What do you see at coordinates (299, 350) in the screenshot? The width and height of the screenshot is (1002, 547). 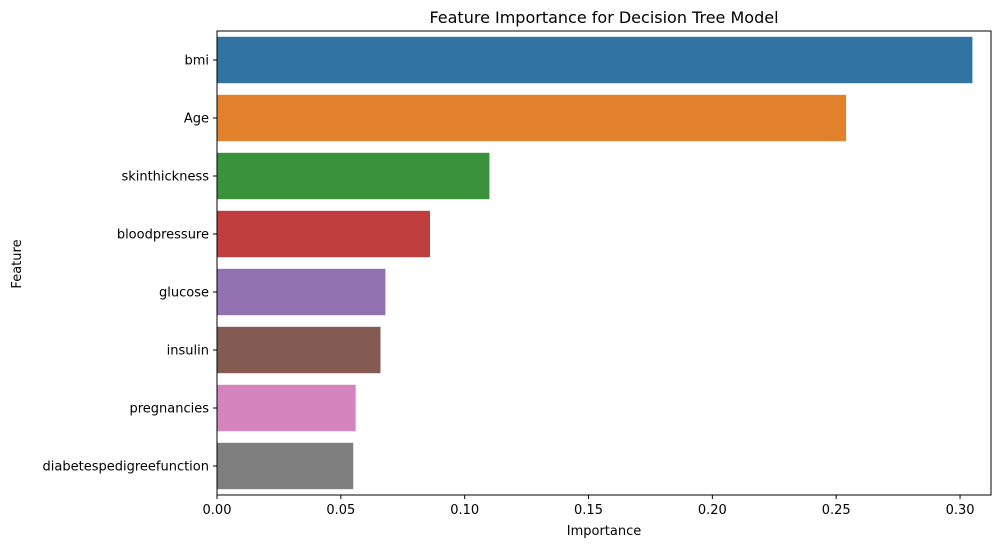 I see `bar-insulin` at bounding box center [299, 350].